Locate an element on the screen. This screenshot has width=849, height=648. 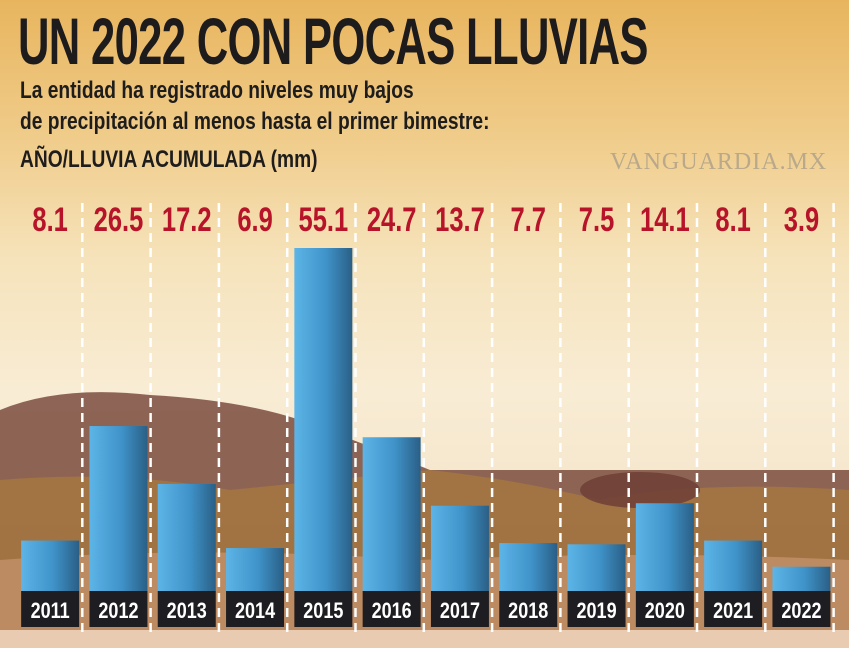
bar-2018 is located at coordinates (528, 567).